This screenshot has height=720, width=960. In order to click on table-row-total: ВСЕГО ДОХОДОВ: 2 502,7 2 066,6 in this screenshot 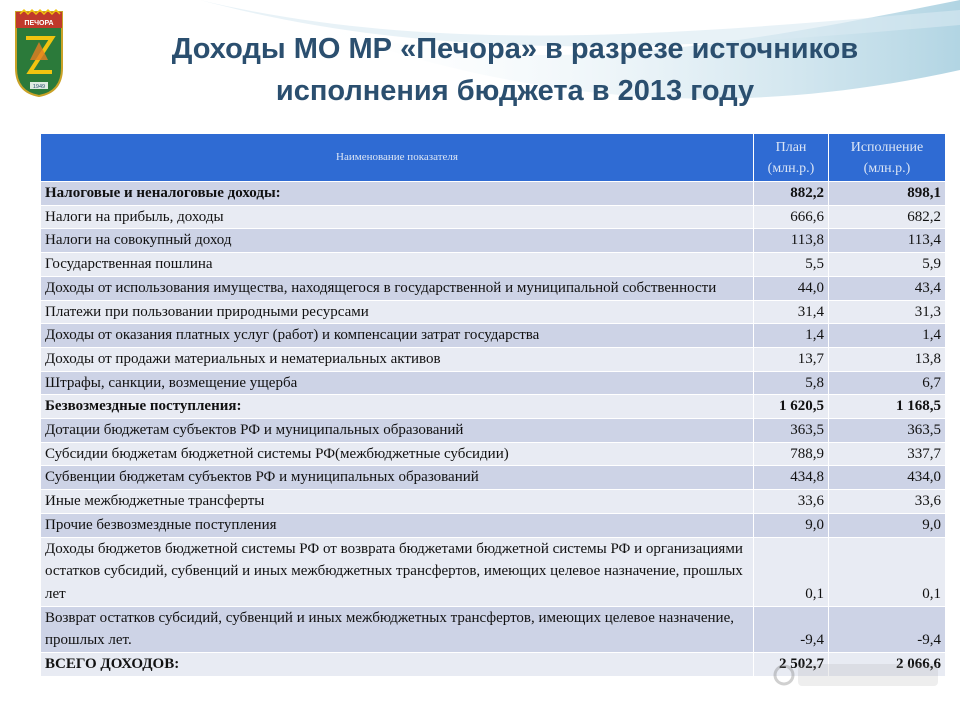, I will do `click(493, 664)`.